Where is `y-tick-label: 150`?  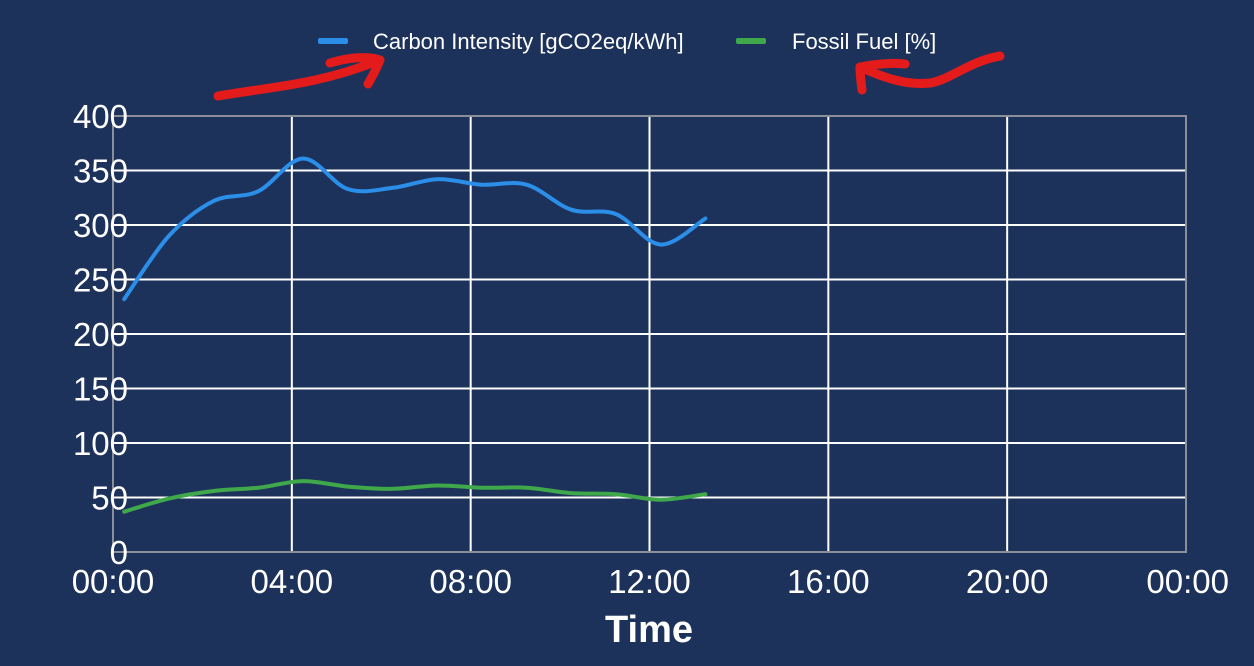
y-tick-label: 150 is located at coordinates (100, 389).